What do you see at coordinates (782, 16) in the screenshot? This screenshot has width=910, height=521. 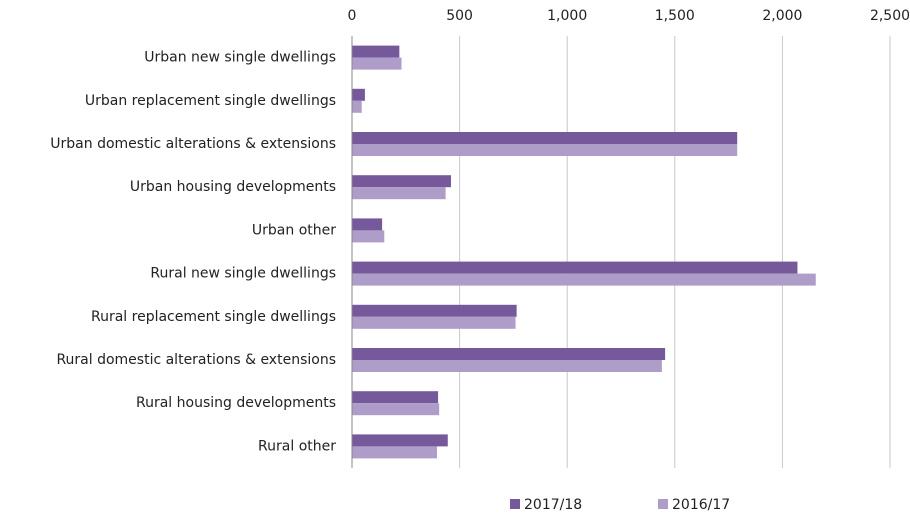 I see `x-tick-label: 2,000` at bounding box center [782, 16].